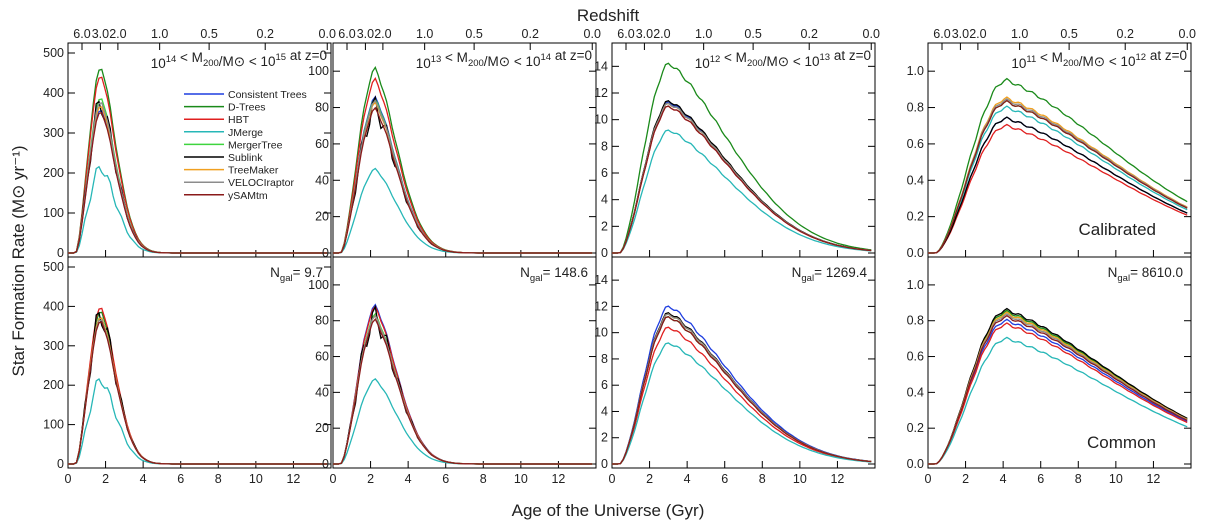 This screenshot has height=524, width=1219. I want to click on ngal-label: Ngal= 1269.4, so click(830, 274).